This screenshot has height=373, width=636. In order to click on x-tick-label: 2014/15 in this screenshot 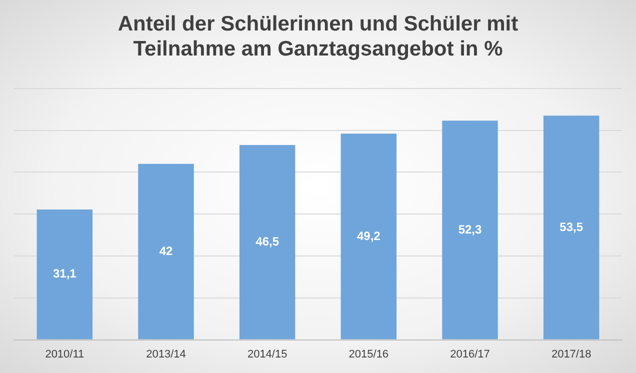, I will do `click(267, 354)`.